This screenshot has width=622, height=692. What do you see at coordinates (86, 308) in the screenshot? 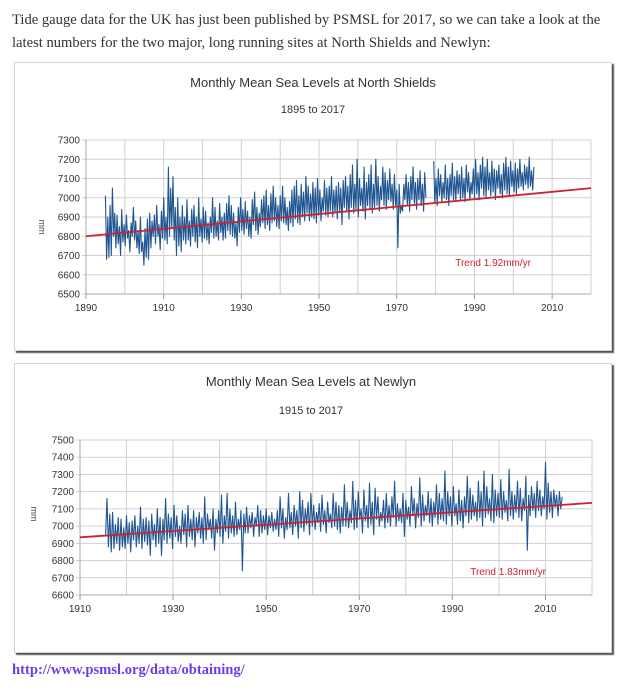
I see `x-tick-label: 1890` at bounding box center [86, 308].